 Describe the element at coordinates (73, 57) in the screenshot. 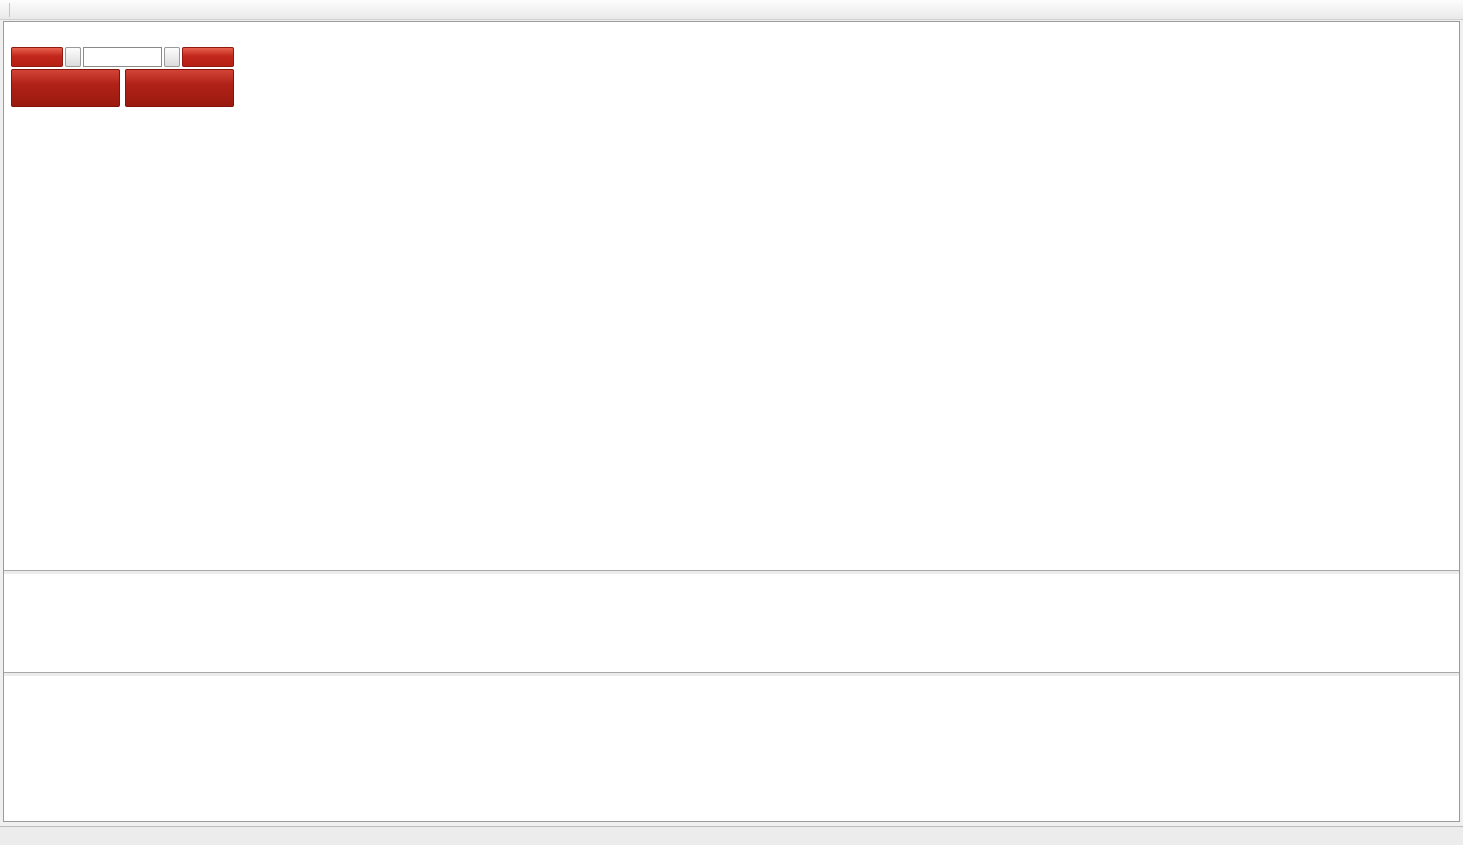

I see `volume-decrease-button` at that location.